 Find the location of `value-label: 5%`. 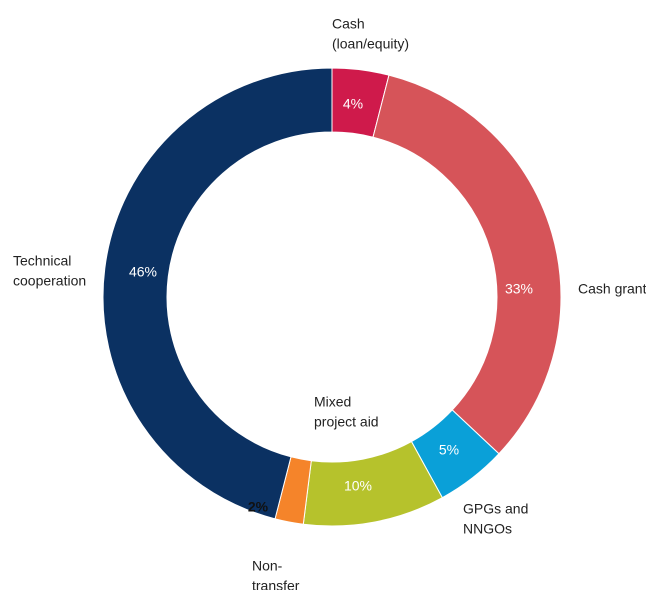

value-label: 5% is located at coordinates (449, 450).